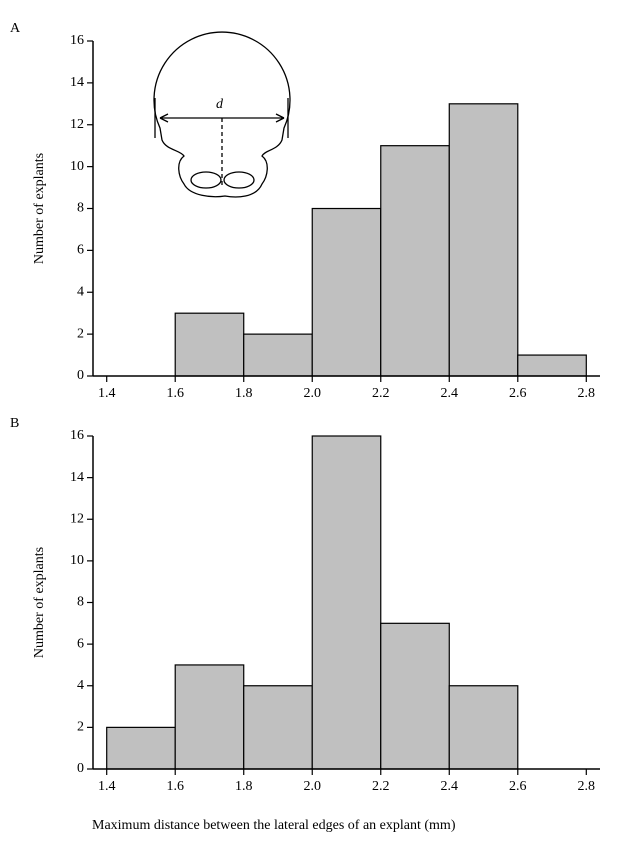 The image size is (619, 862). I want to click on panel-label: A, so click(15, 28).